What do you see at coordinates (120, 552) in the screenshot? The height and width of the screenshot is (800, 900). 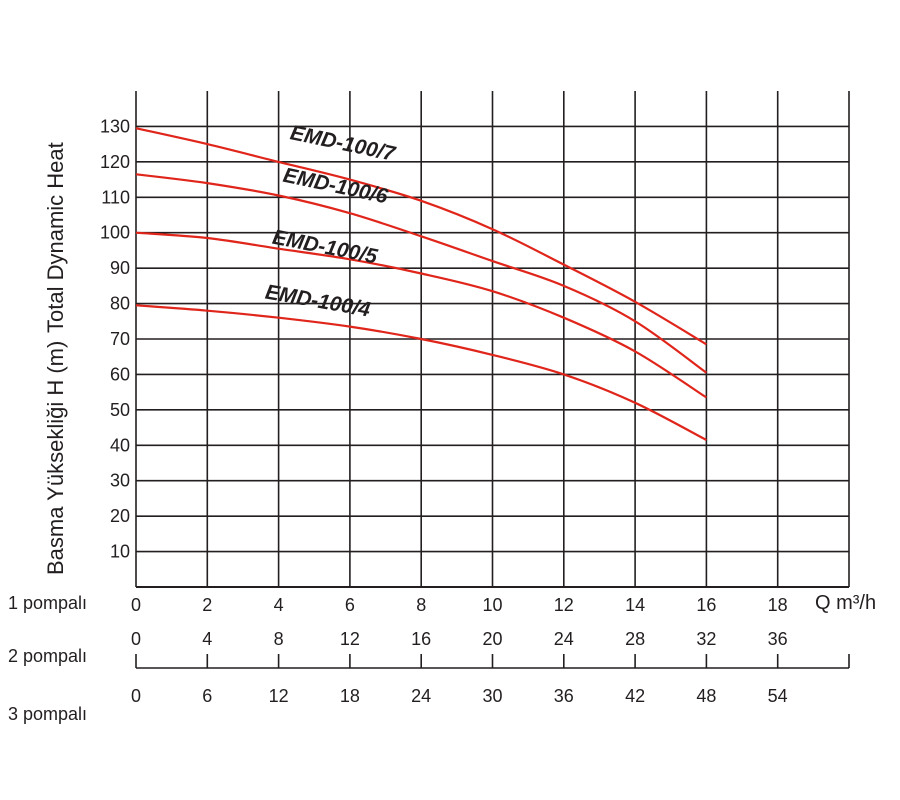 I see `y-tick-label: 10` at bounding box center [120, 552].